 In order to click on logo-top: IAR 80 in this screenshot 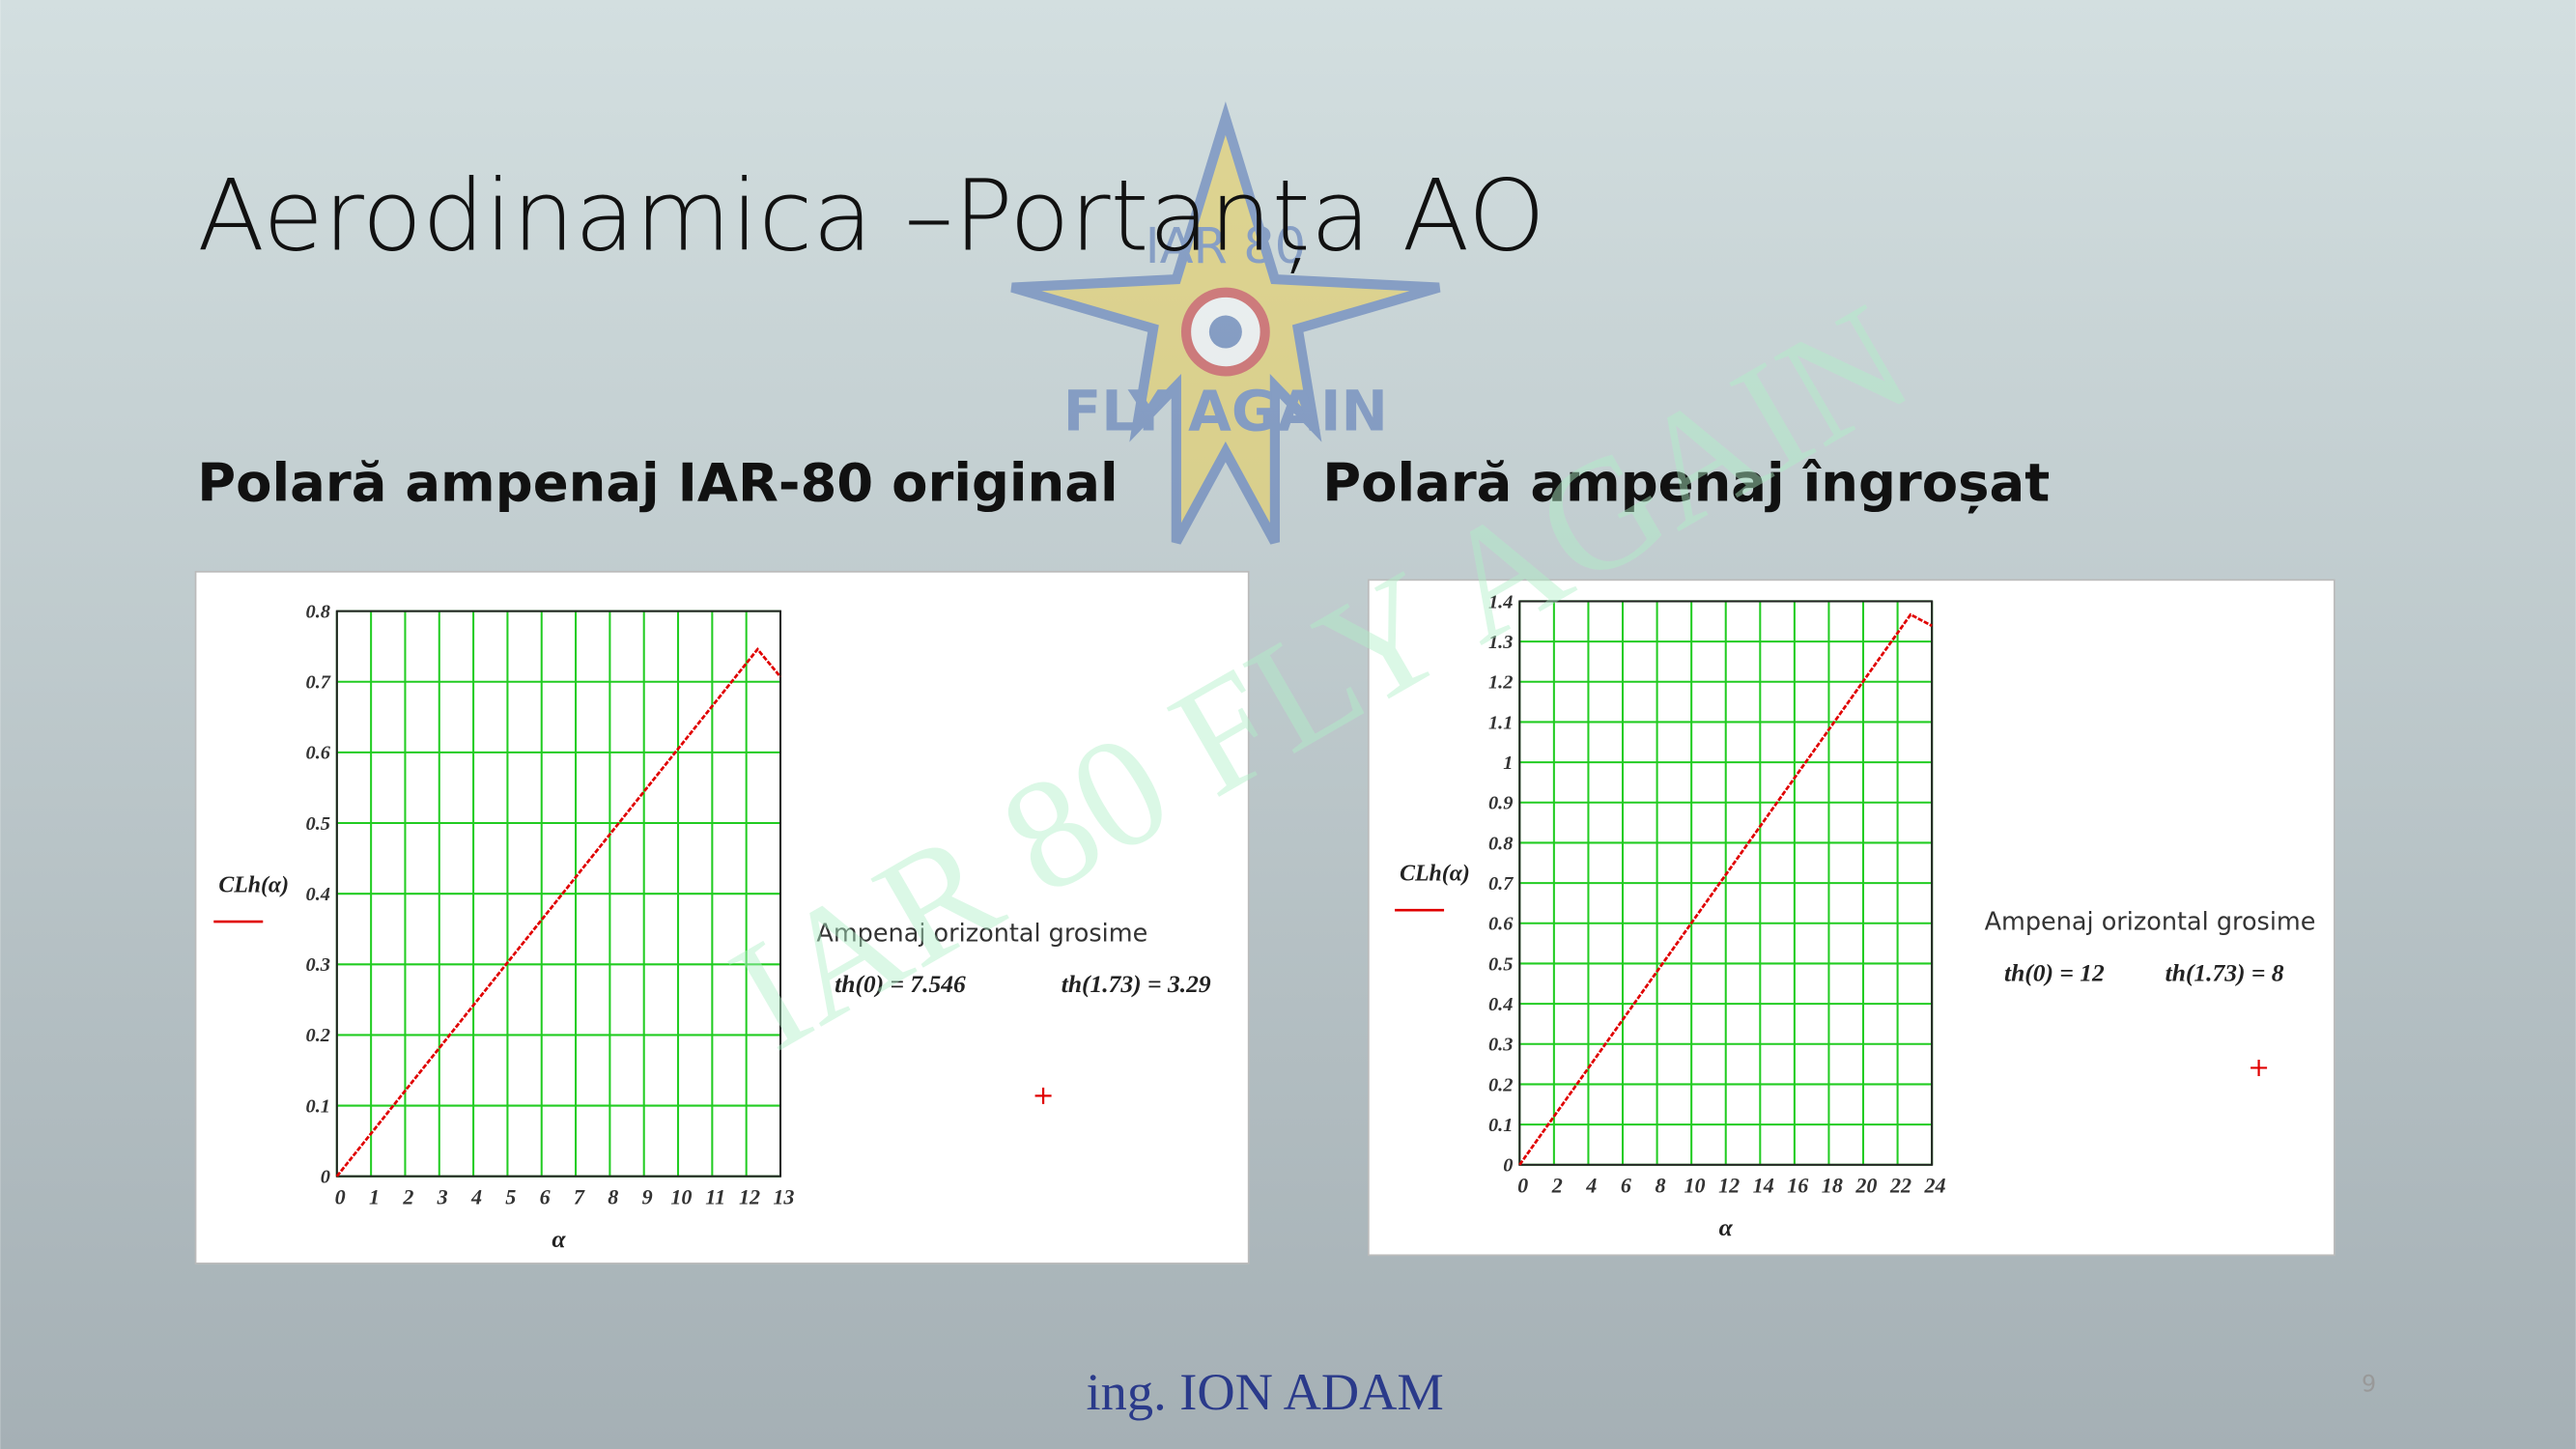, I will do `click(1226, 246)`.